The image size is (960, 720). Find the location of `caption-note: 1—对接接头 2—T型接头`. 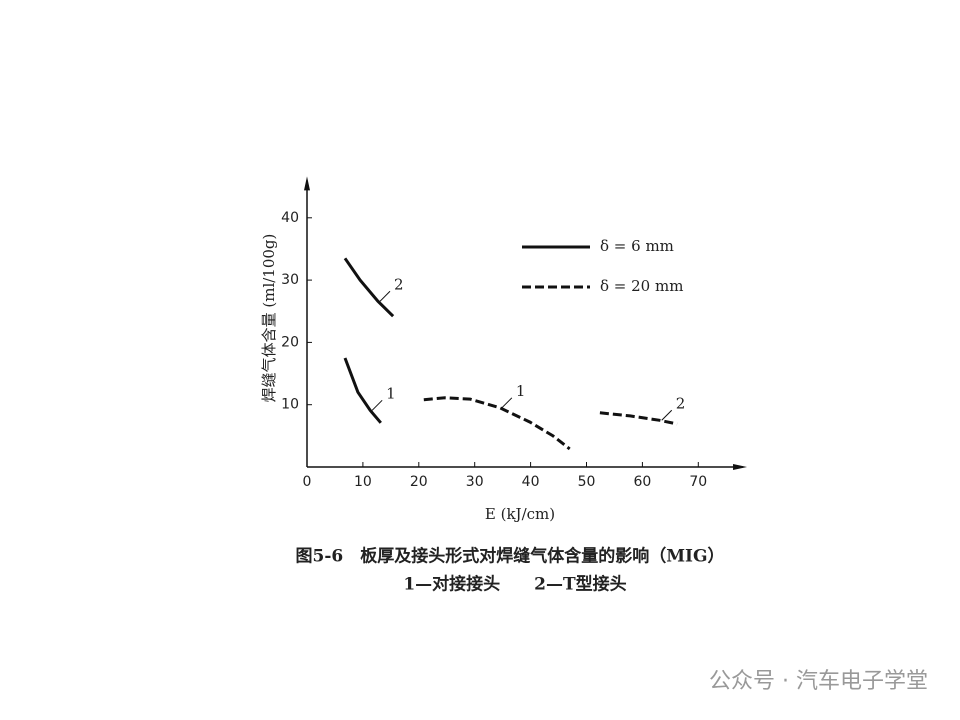

caption-note: 1—对接接头 2—T型接头 is located at coordinates (514, 584).